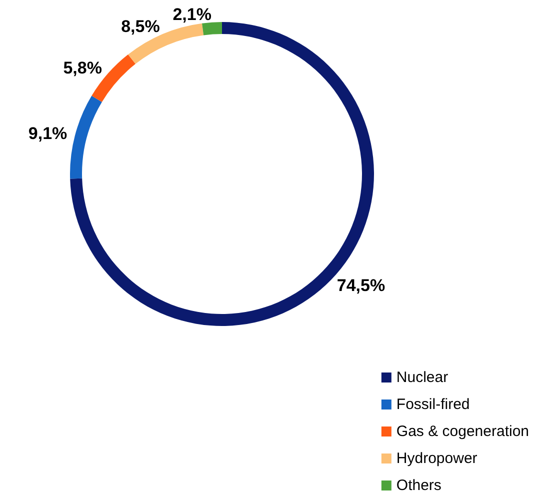 This screenshot has height=502, width=536. Describe the element at coordinates (419, 485) in the screenshot. I see `legend-label: Others` at that location.